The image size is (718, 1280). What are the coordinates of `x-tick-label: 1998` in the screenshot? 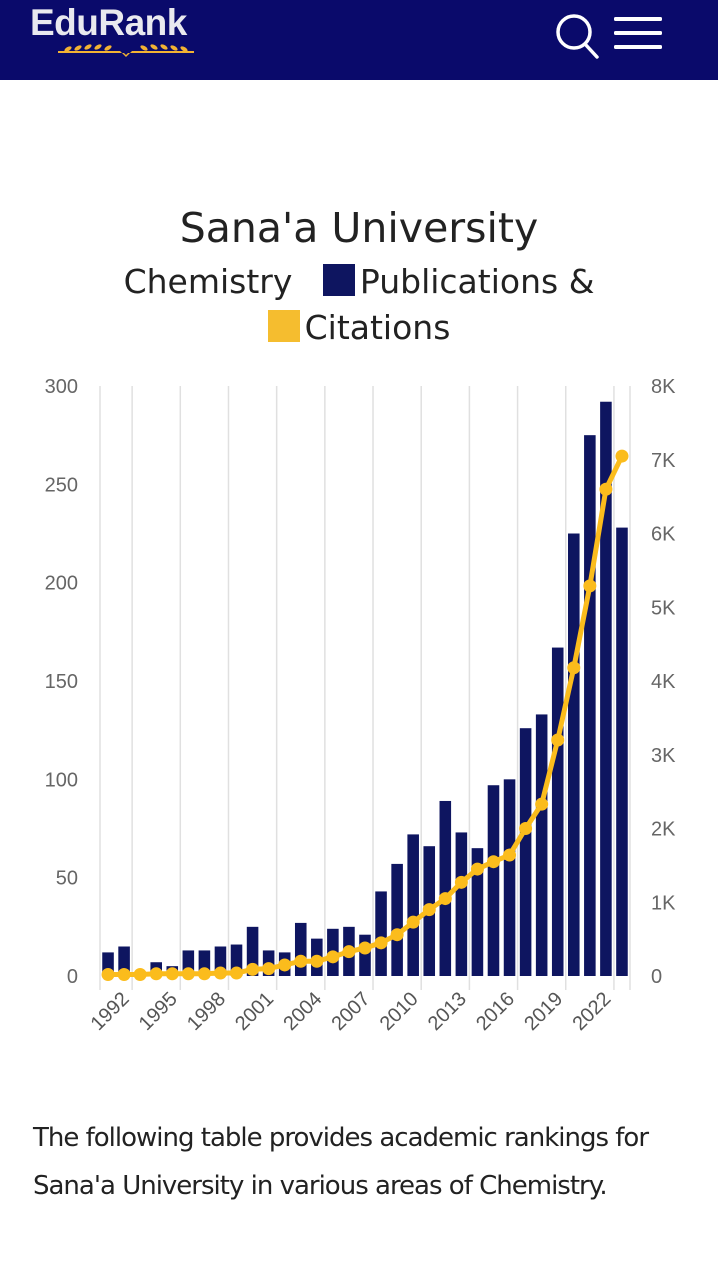 It's located at (206, 1011).